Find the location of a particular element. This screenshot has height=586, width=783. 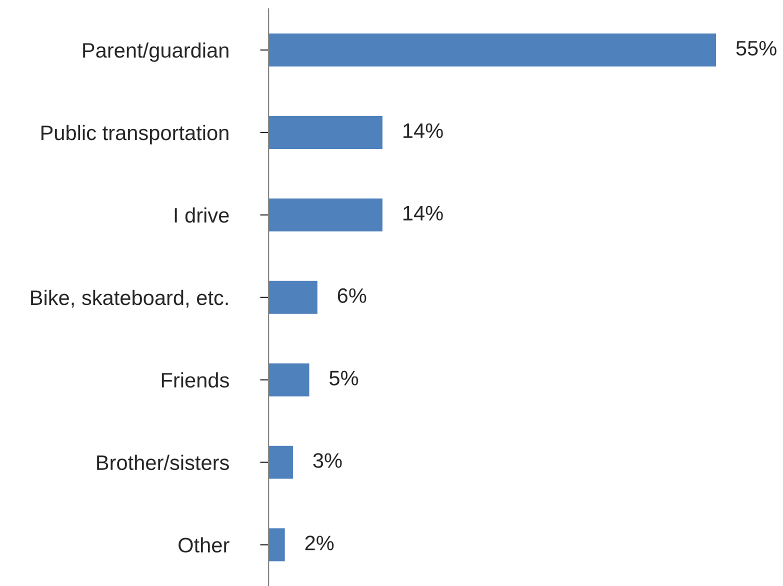

data-label: 3% is located at coordinates (327, 460).